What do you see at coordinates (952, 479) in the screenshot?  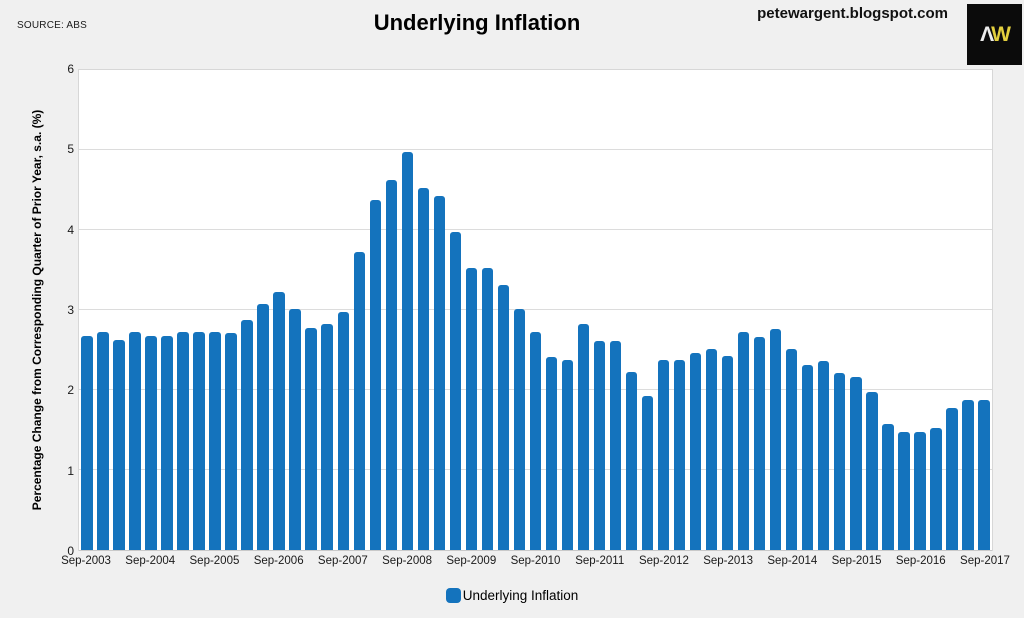 I see `bar-Mar-2017` at bounding box center [952, 479].